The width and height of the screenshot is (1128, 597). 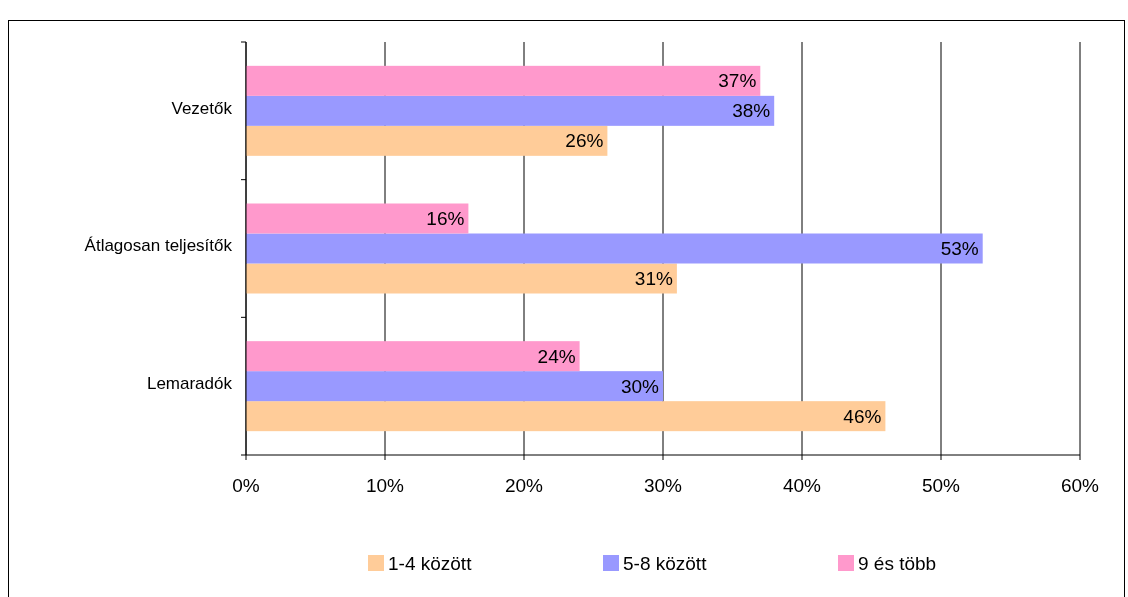 I want to click on x-tick-label: 10%, so click(x=385, y=485).